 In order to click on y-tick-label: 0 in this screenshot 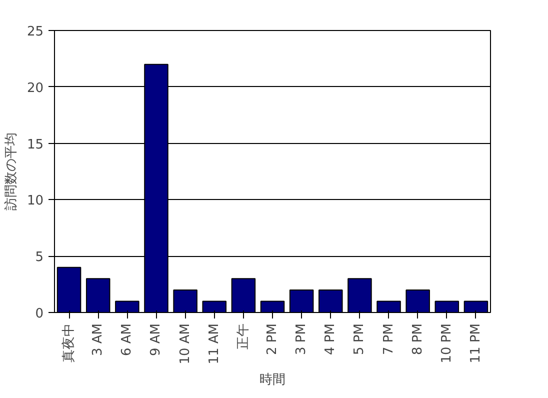, I will do `click(39, 314)`.